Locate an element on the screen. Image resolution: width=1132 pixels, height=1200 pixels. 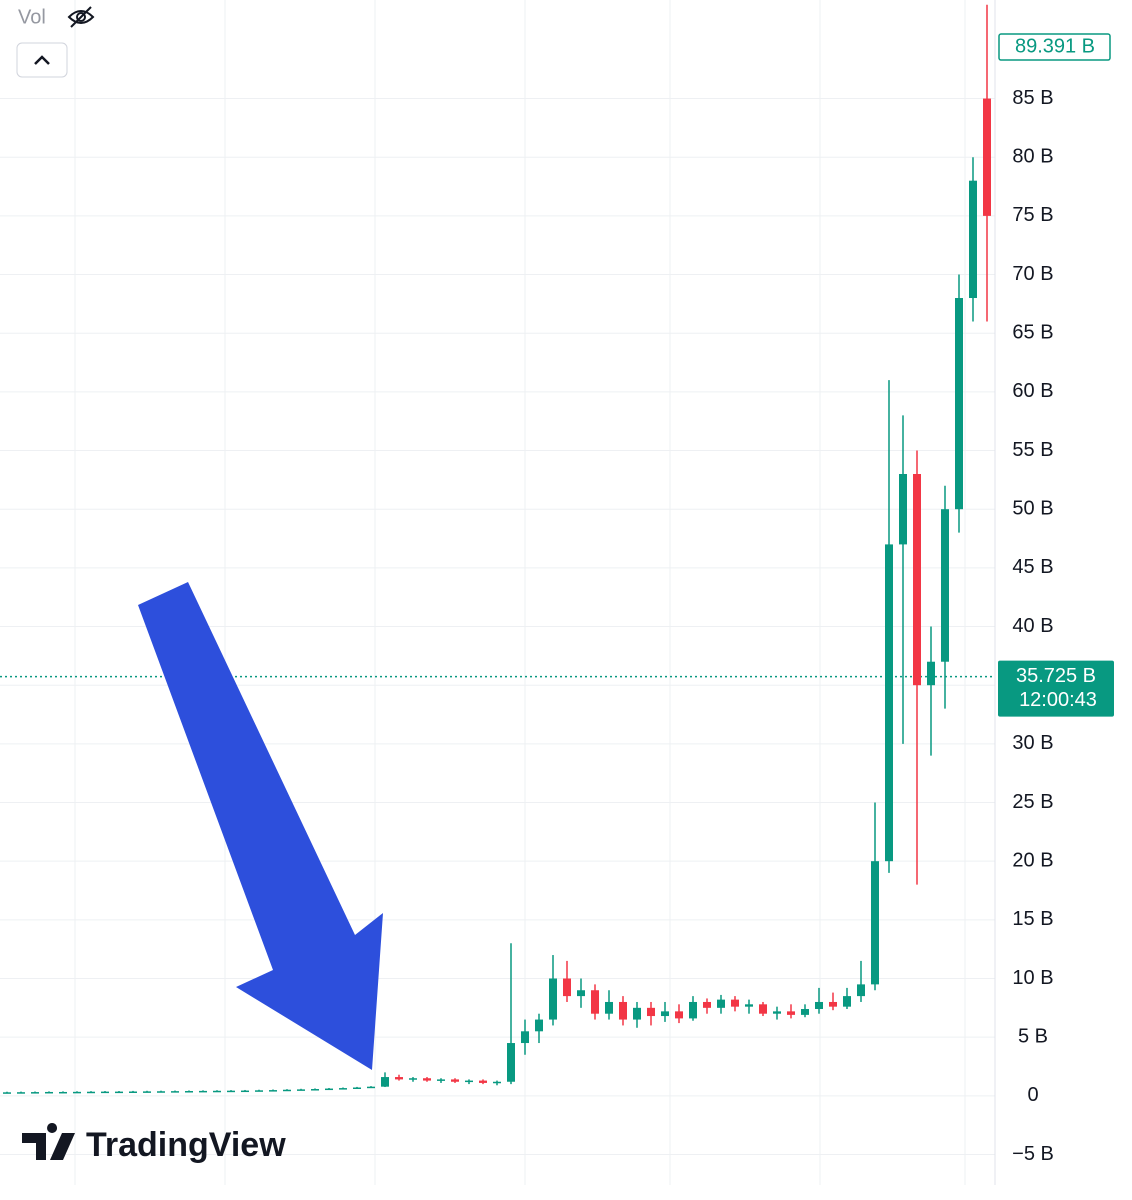
y-tick-label: 45 B is located at coordinates (1032, 567).